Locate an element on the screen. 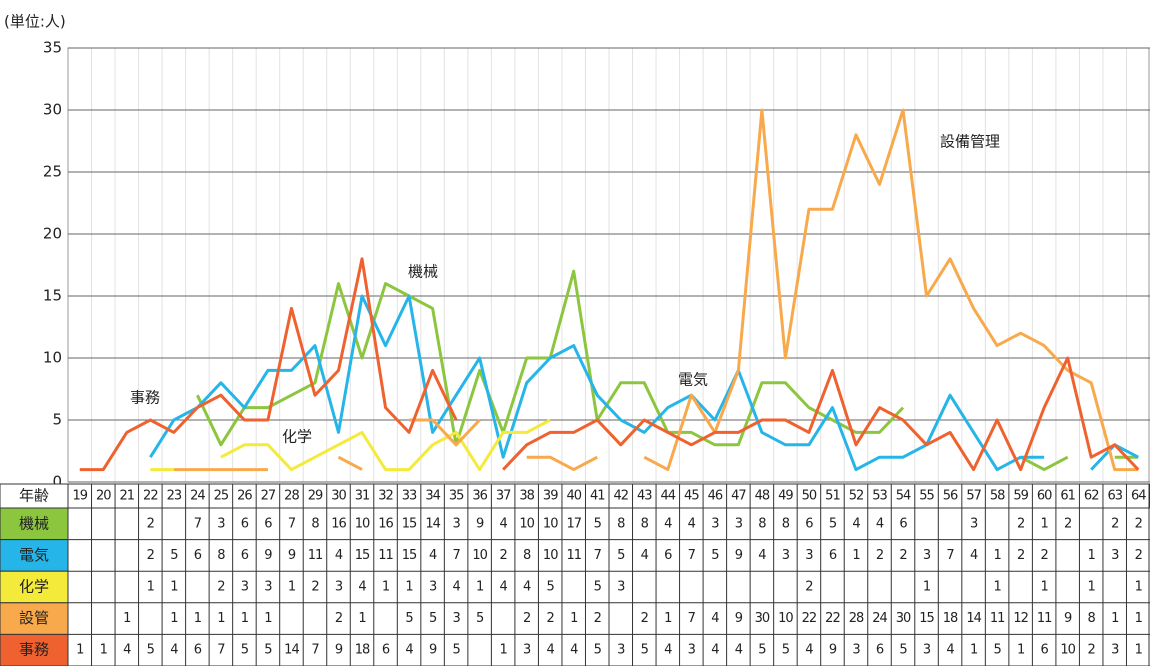 The width and height of the screenshot is (1150, 666). annotation: 設備管理 is located at coordinates (970, 142).